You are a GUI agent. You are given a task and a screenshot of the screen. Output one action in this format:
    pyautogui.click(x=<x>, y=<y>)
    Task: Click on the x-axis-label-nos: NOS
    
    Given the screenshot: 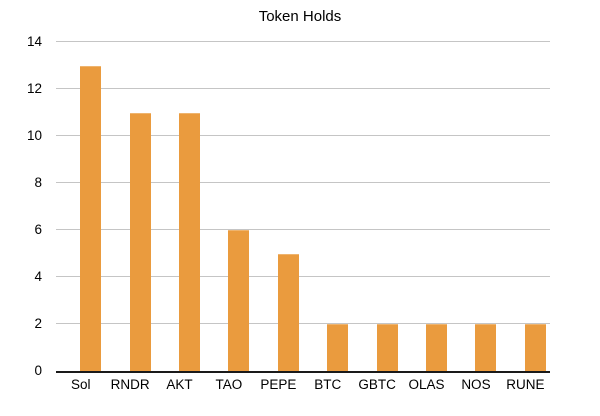 What is the action you would take?
    pyautogui.click(x=476, y=384)
    